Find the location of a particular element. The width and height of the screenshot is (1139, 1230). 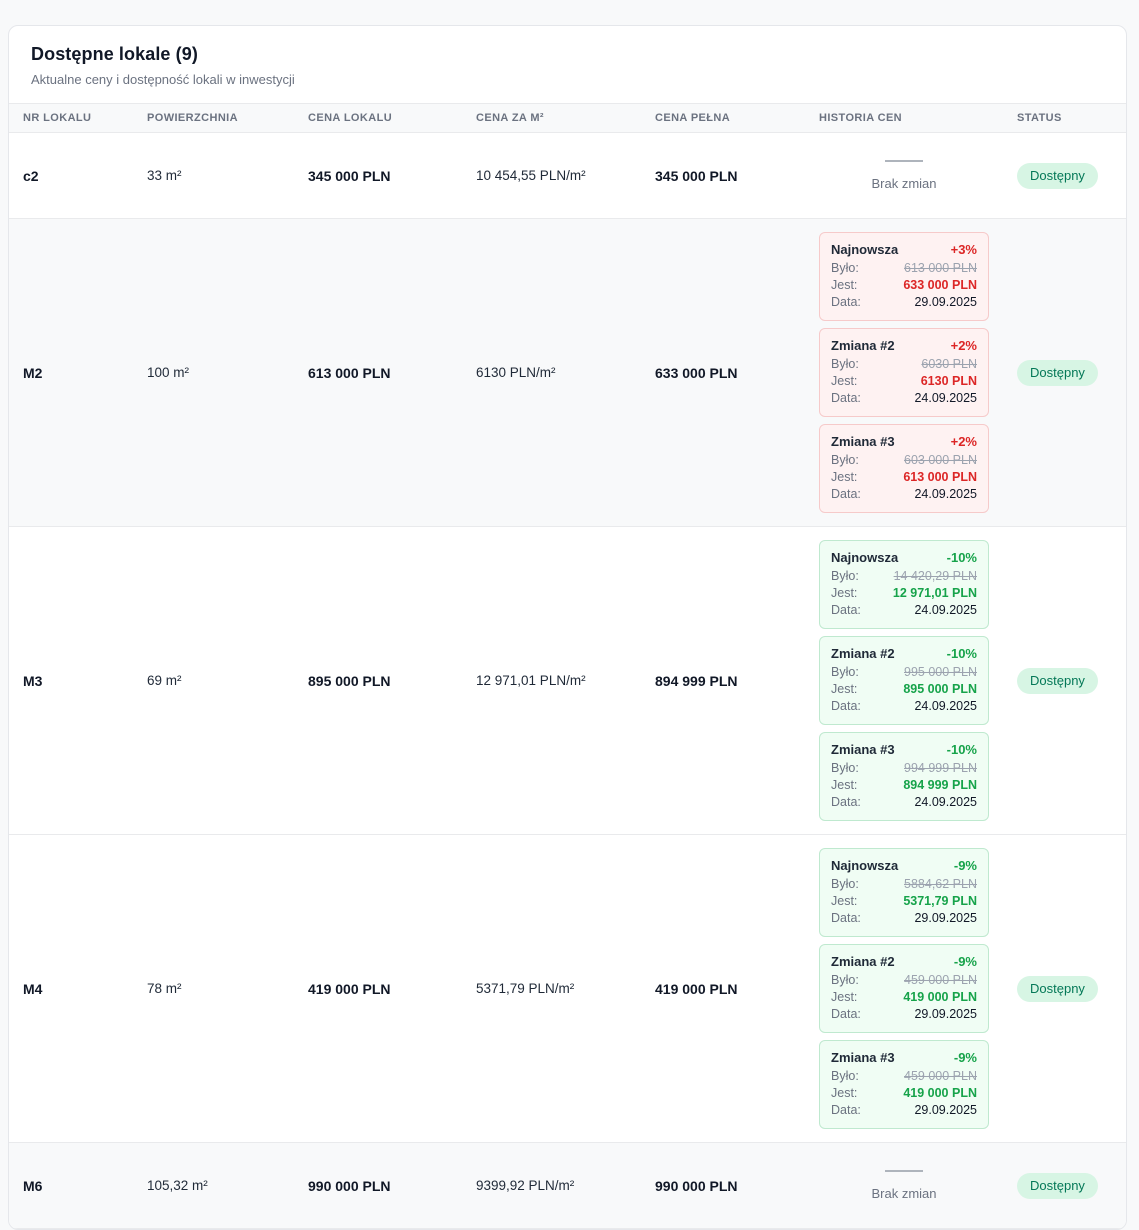

cell-unit-number: M2 is located at coordinates (33, 372).